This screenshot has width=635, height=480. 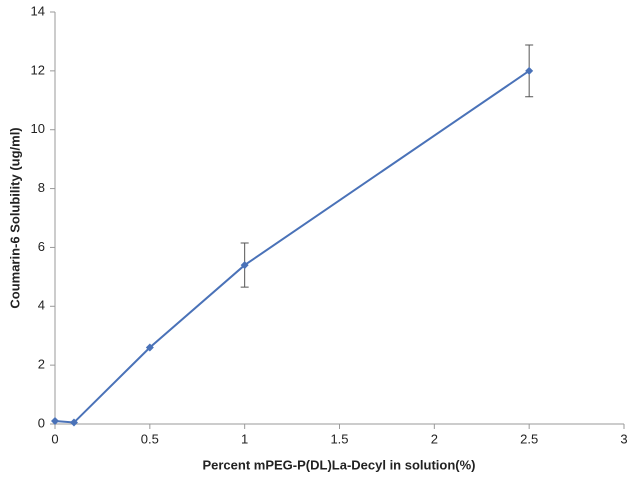 What do you see at coordinates (38, 69) in the screenshot?
I see `y-tick-label: 12` at bounding box center [38, 69].